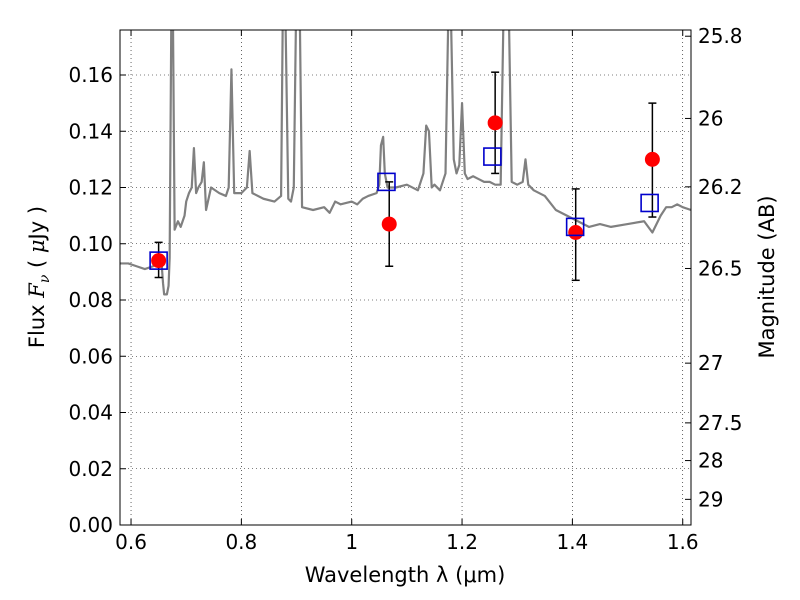 The height and width of the screenshot is (600, 800). I want to click on y-tick-label: 0.04, so click(90, 413).